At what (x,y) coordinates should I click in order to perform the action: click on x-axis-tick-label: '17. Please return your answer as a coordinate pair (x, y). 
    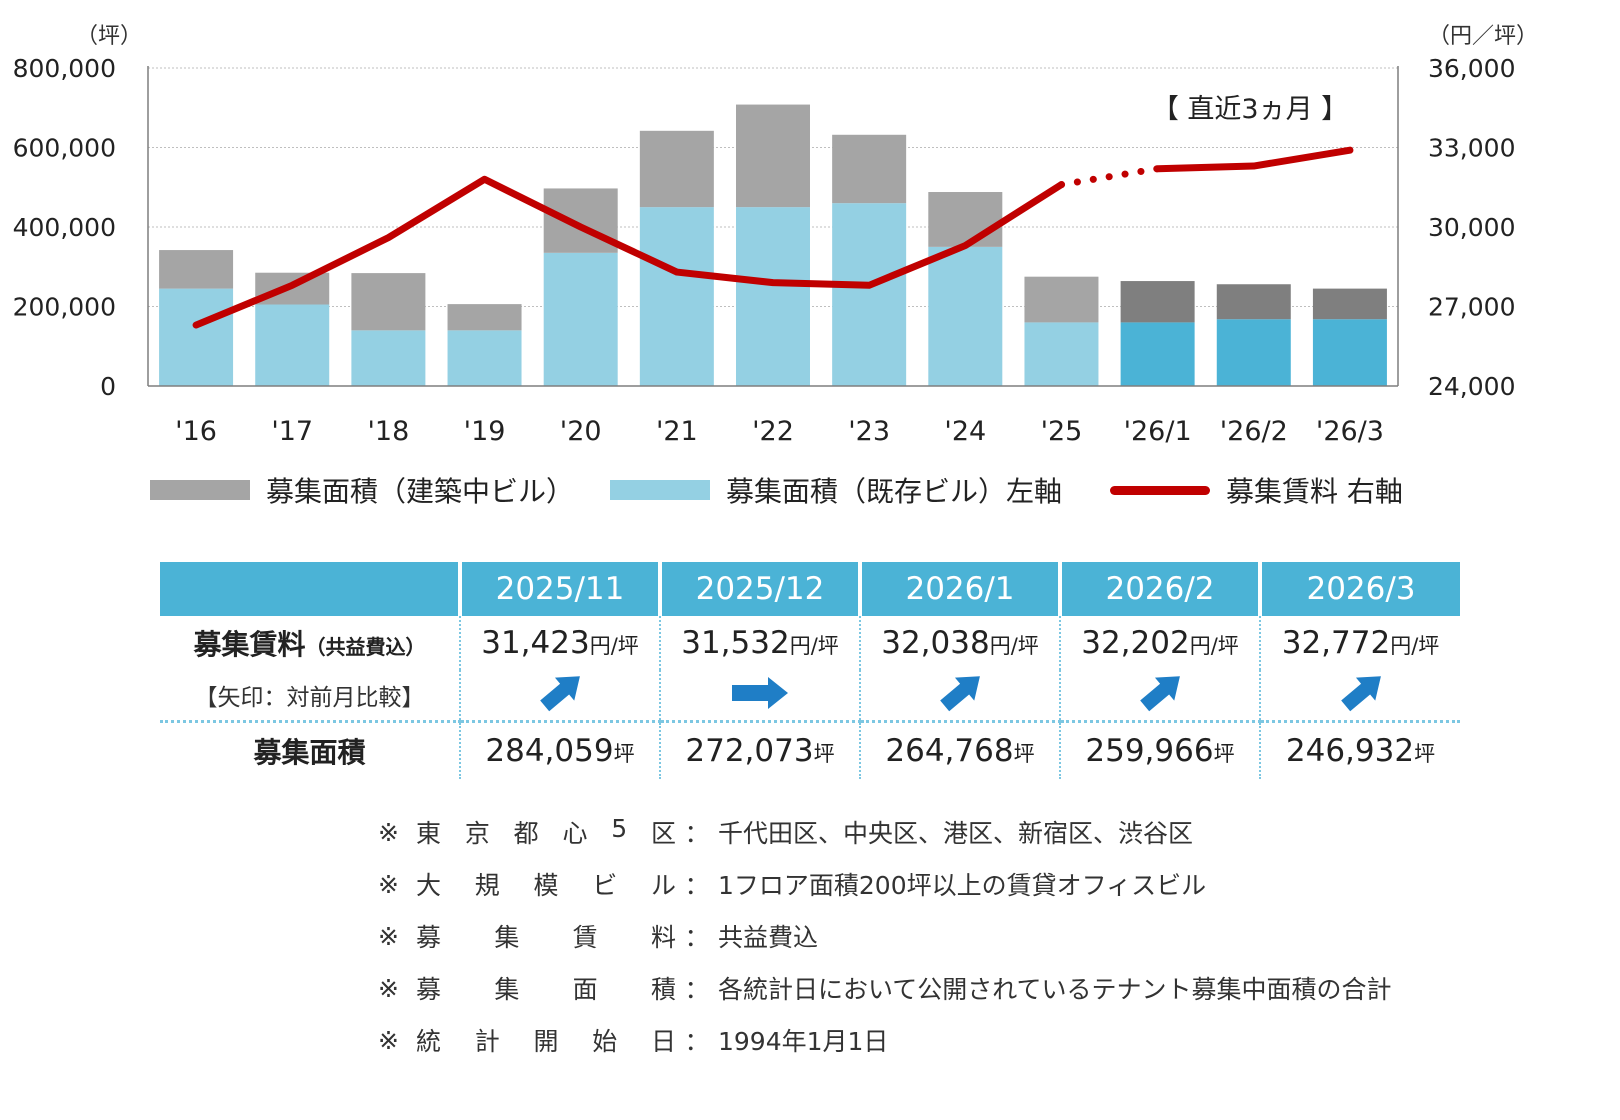
    Looking at the image, I should click on (292, 431).